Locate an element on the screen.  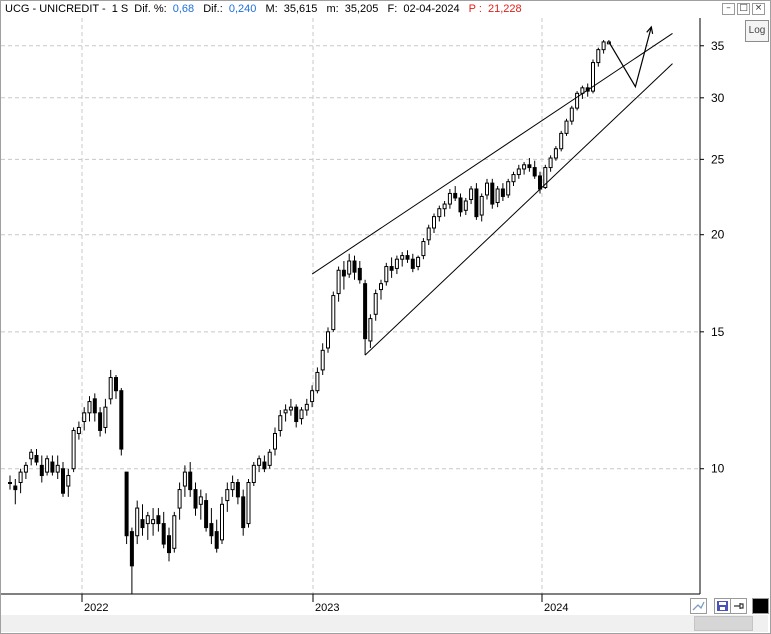
dif-value: 0,240 is located at coordinates (242, 9).